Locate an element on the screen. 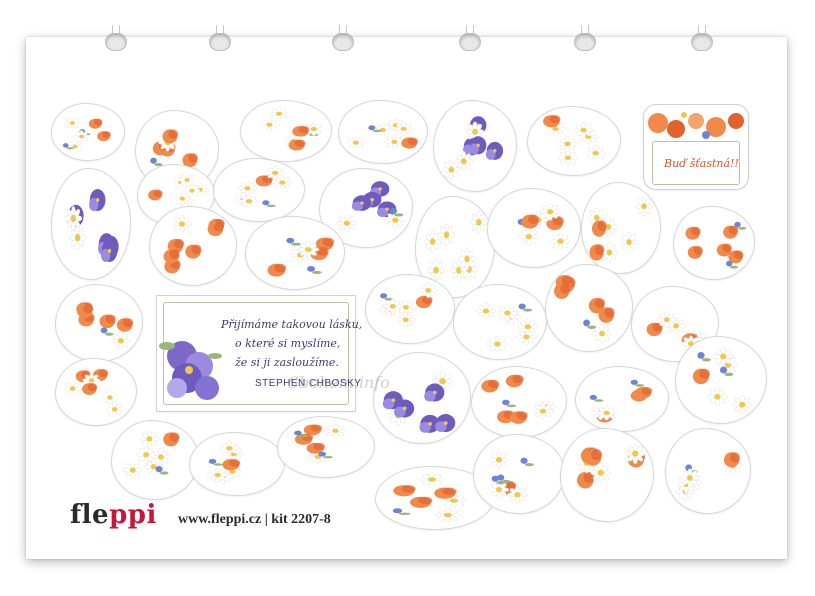 The image size is (815, 596). greeting-sticker: Buď šťastná!! is located at coordinates (696, 147).